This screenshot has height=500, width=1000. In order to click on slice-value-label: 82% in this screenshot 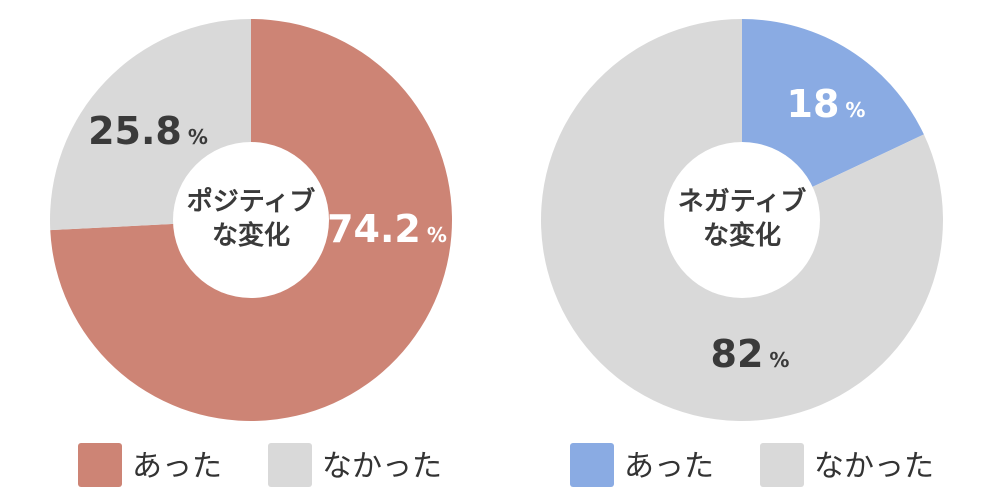, I will do `click(750, 354)`.